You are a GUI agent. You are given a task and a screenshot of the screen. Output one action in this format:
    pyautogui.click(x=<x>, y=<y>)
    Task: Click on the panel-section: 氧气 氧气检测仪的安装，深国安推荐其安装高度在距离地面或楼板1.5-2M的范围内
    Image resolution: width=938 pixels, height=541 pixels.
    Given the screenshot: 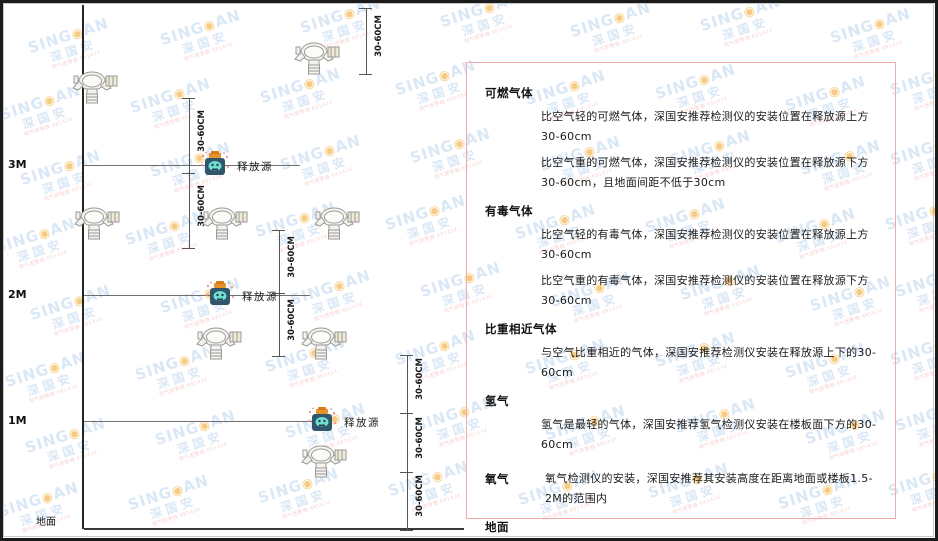 What is the action you would take?
    pyautogui.click(x=681, y=489)
    